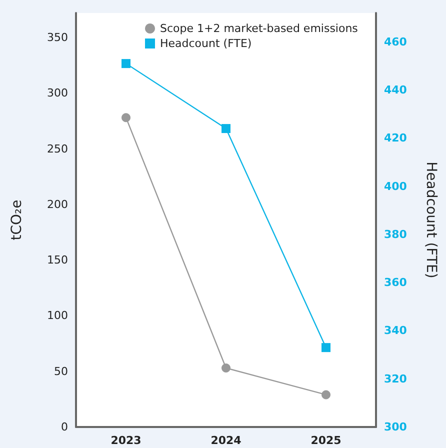 This screenshot has width=446, height=448. What do you see at coordinates (17, 220) in the screenshot?
I see `y-axis-title: tCO₂e` at bounding box center [17, 220].